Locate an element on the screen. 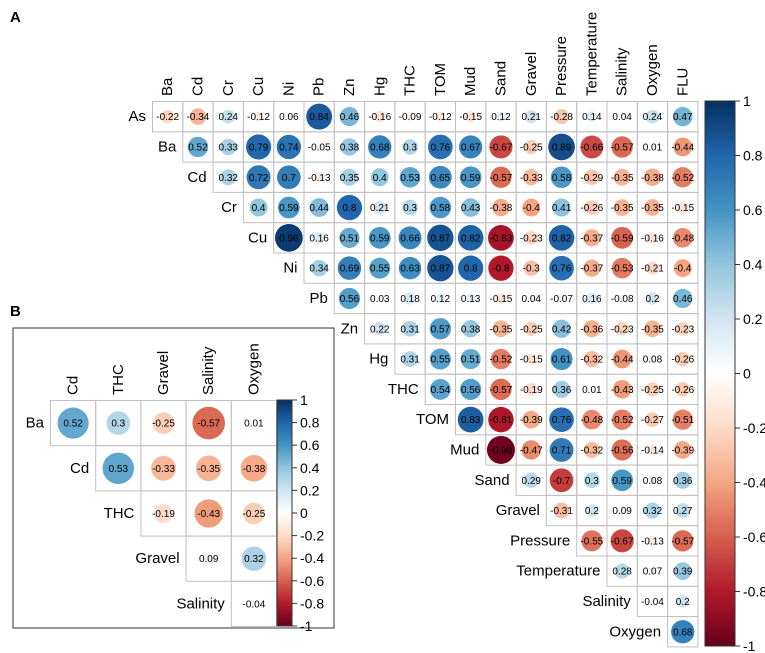 The height and width of the screenshot is (653, 765). cell-pb-mud-value: 0.13 is located at coordinates (471, 299).